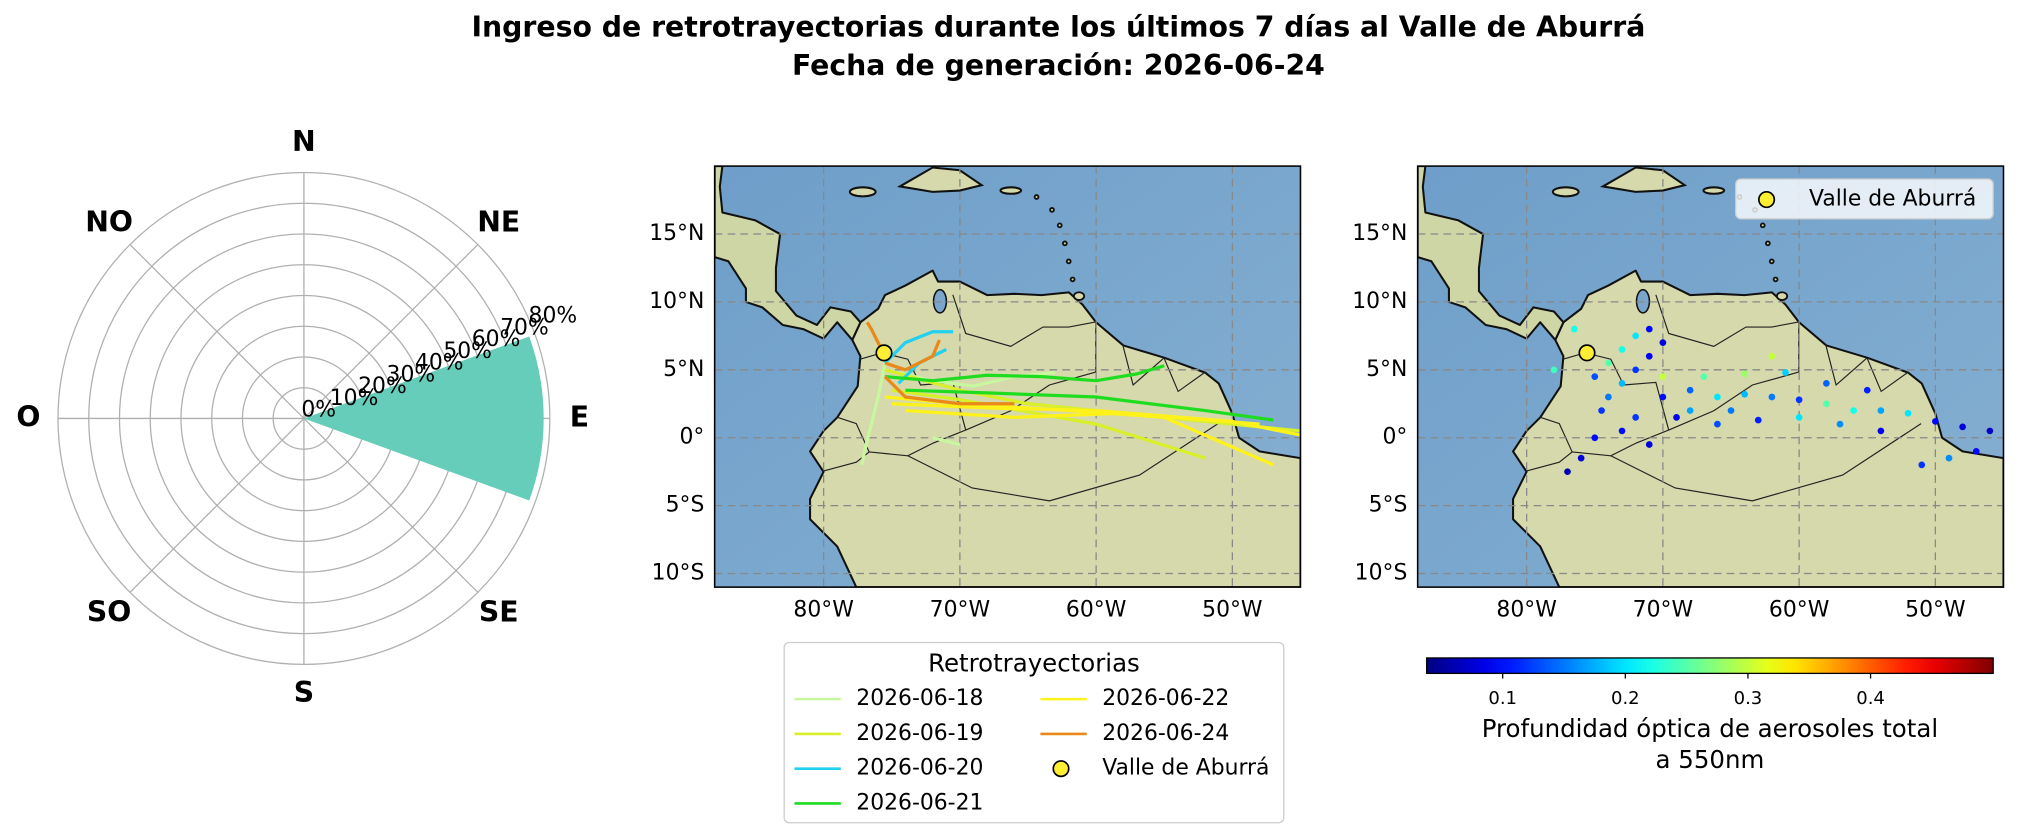 This screenshot has width=2019, height=840. What do you see at coordinates (1502, 698) in the screenshot?
I see `colorbar-tick-label: 0.1` at bounding box center [1502, 698].